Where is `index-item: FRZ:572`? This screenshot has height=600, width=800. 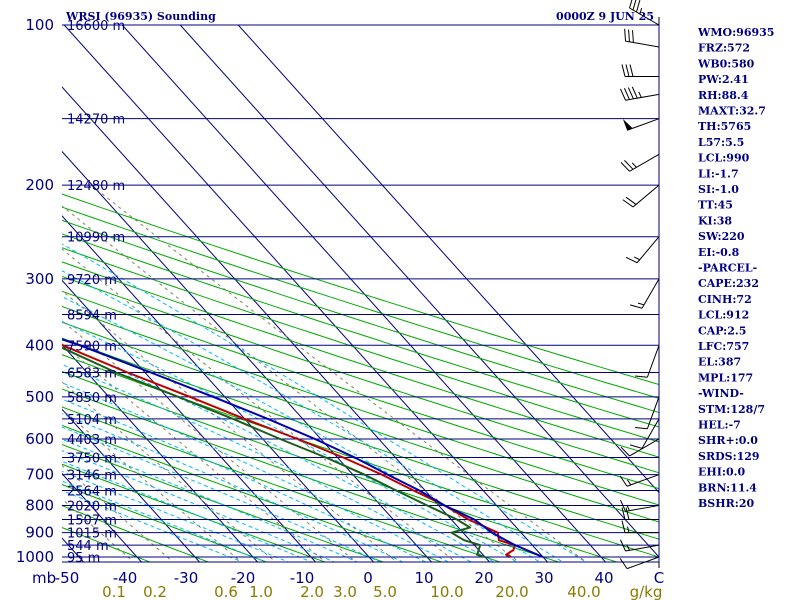 index-item: FRZ:572 is located at coordinates (724, 48).